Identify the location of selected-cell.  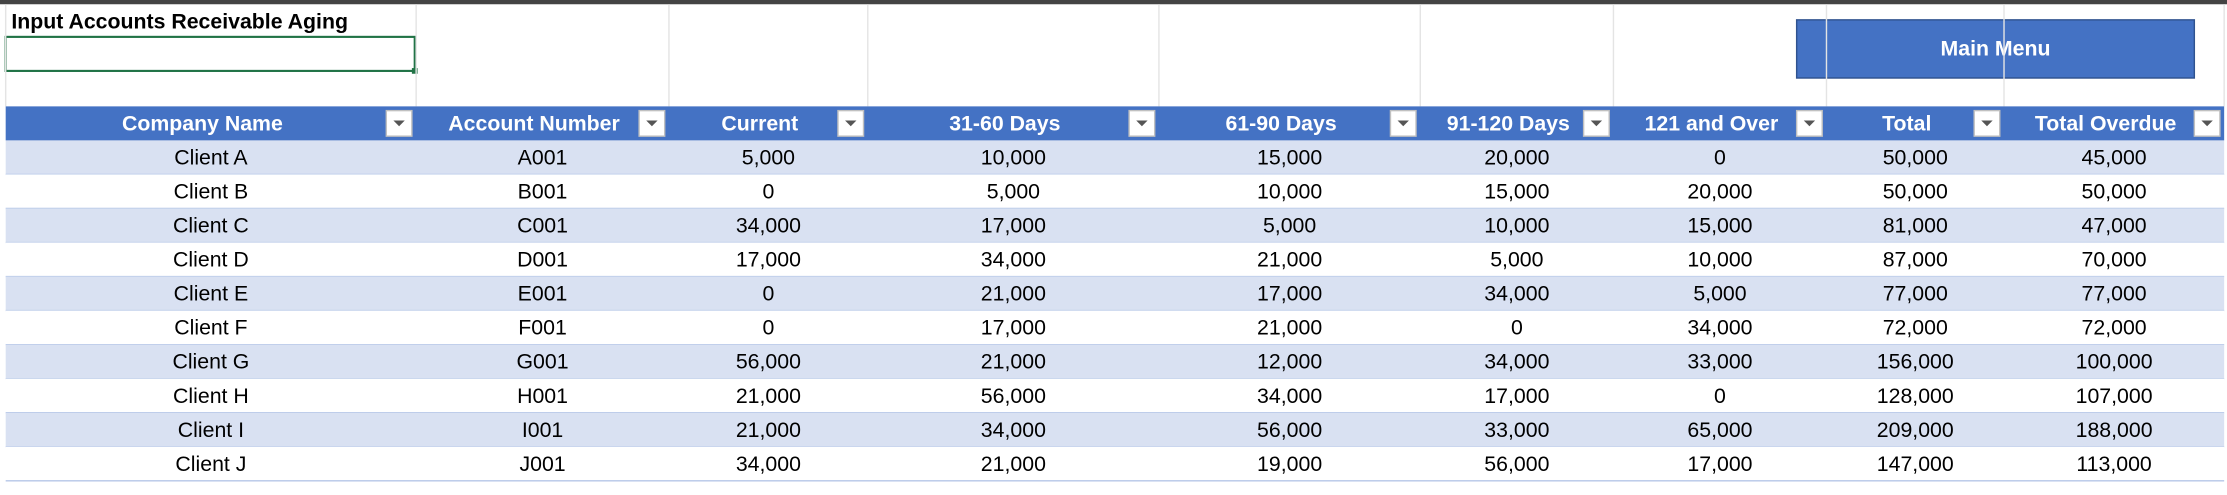
(210, 53).